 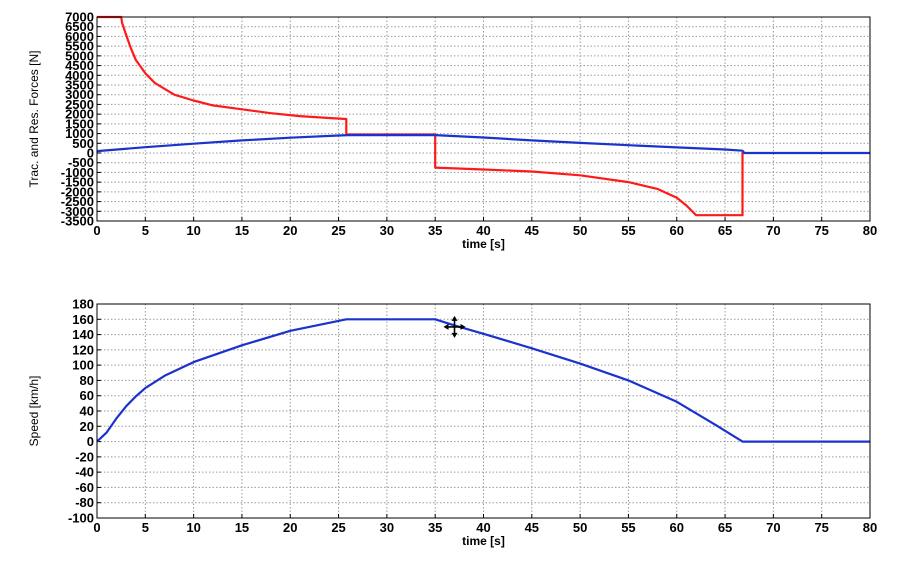 I want to click on series-line-resistance, so click(x=483, y=144).